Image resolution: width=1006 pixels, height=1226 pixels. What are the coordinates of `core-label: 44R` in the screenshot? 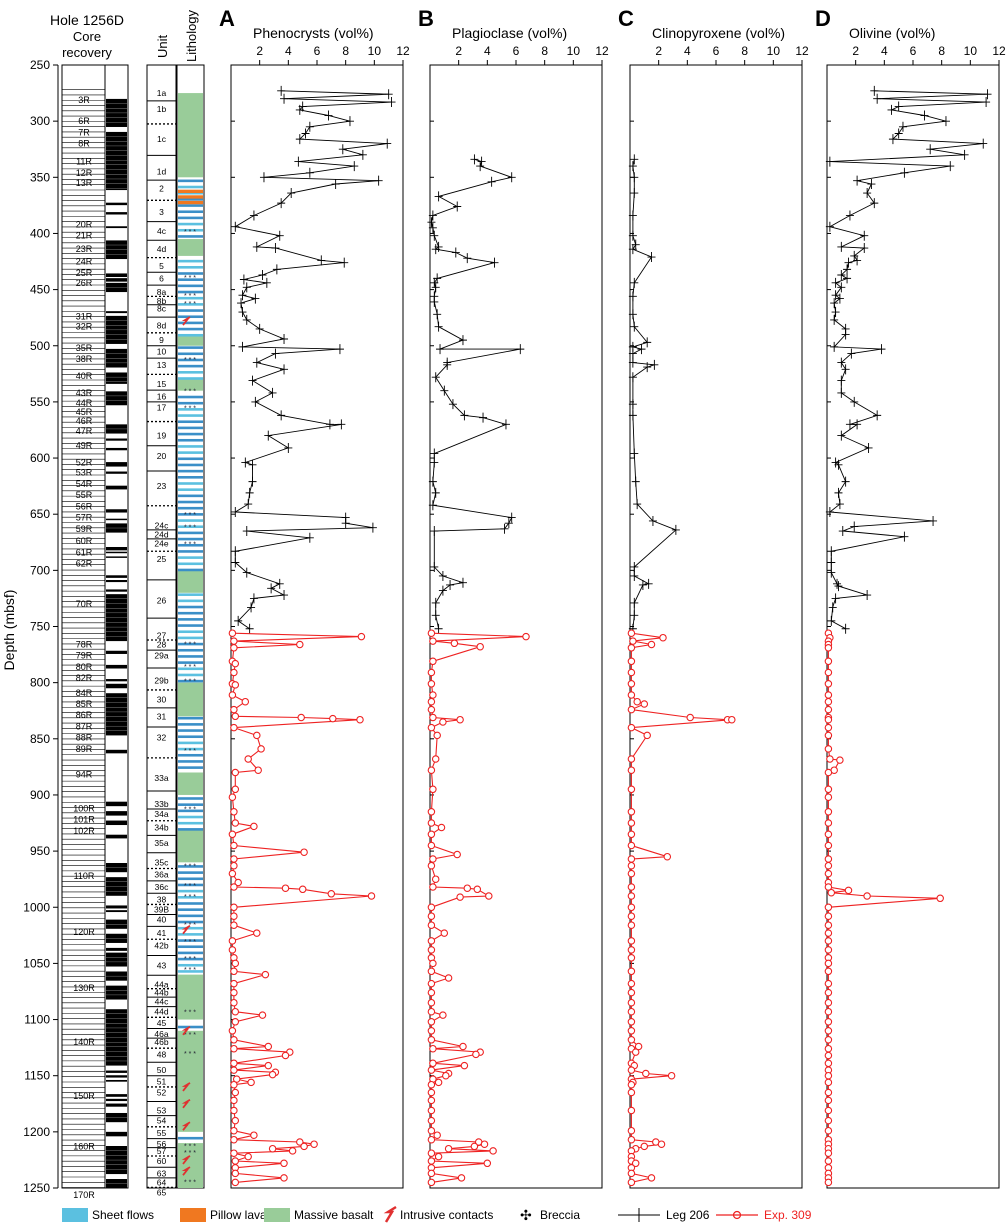 It's located at (84, 403).